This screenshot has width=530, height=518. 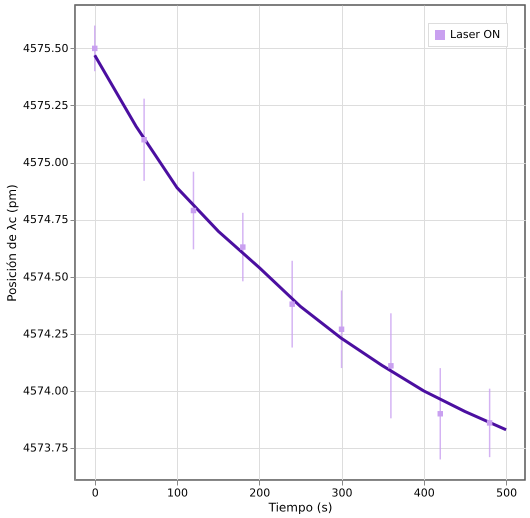 What do you see at coordinates (342, 493) in the screenshot?
I see `x-tick-label: 300` at bounding box center [342, 493].